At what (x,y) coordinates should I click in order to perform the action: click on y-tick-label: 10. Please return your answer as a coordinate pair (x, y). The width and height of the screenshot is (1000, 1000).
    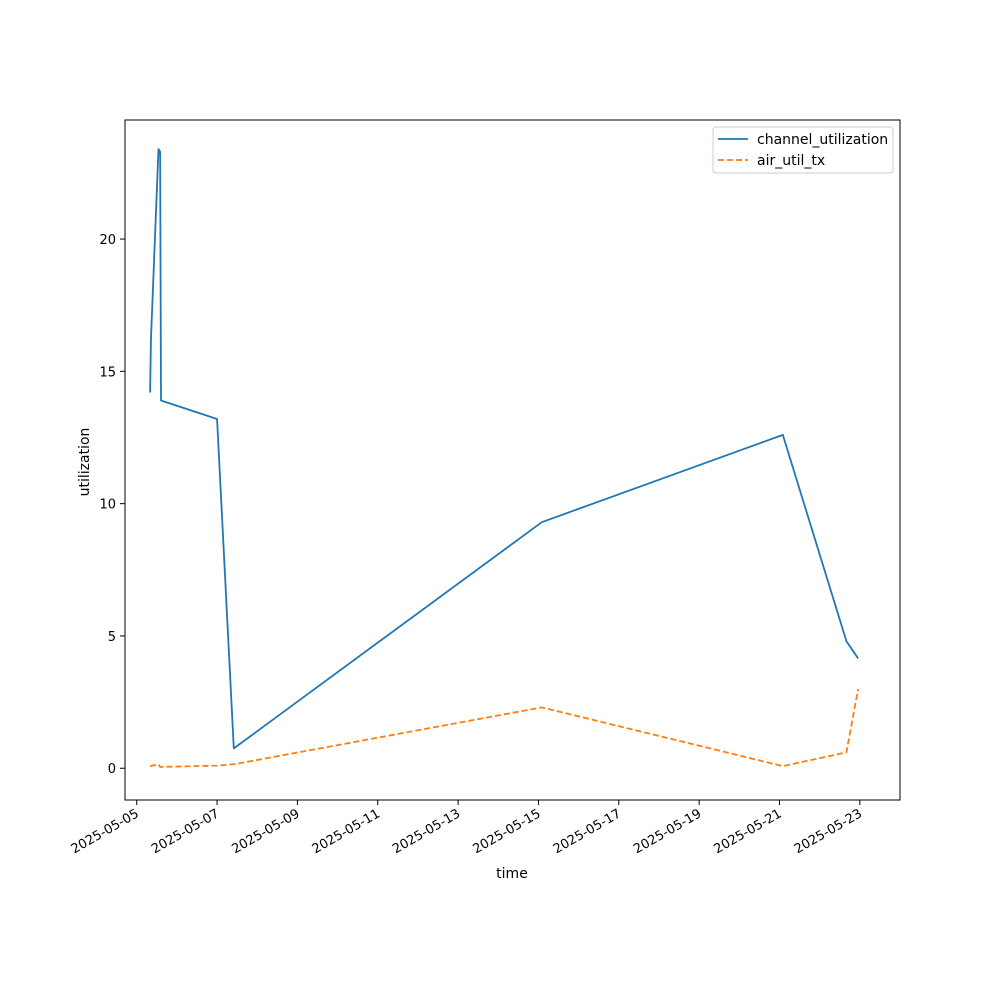
    Looking at the image, I should click on (107, 505).